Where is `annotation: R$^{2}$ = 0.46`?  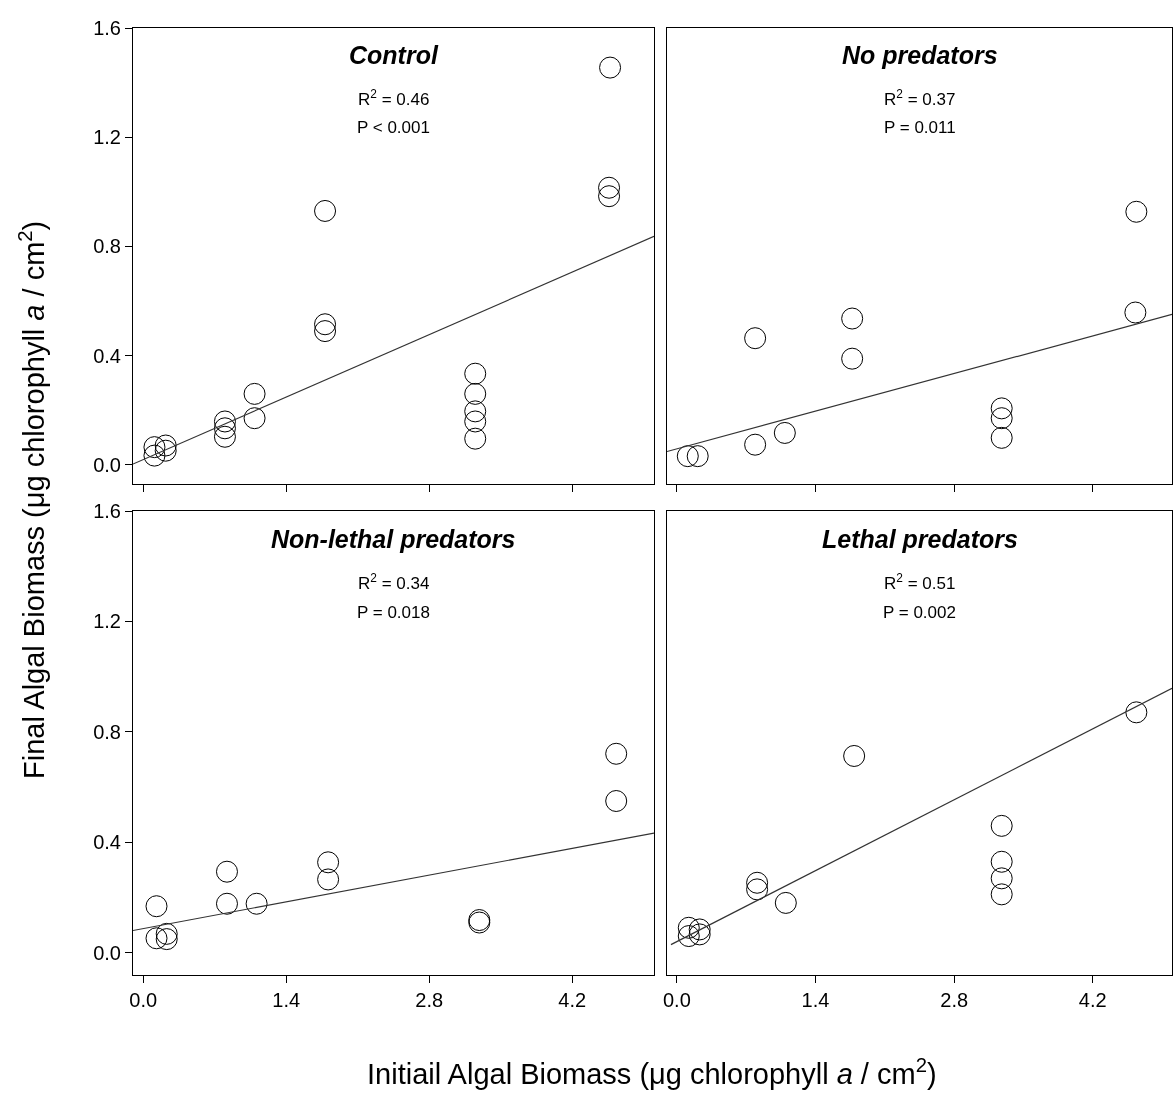 annotation: R$^{2}$ = 0.46 is located at coordinates (394, 98).